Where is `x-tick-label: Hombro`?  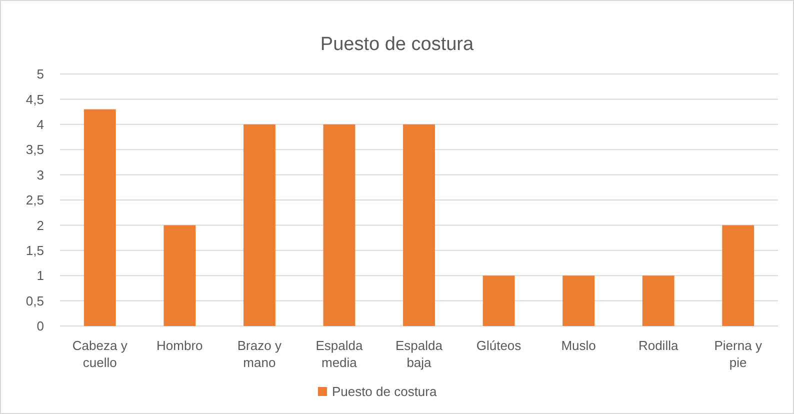 x-tick-label: Hombro is located at coordinates (179, 345).